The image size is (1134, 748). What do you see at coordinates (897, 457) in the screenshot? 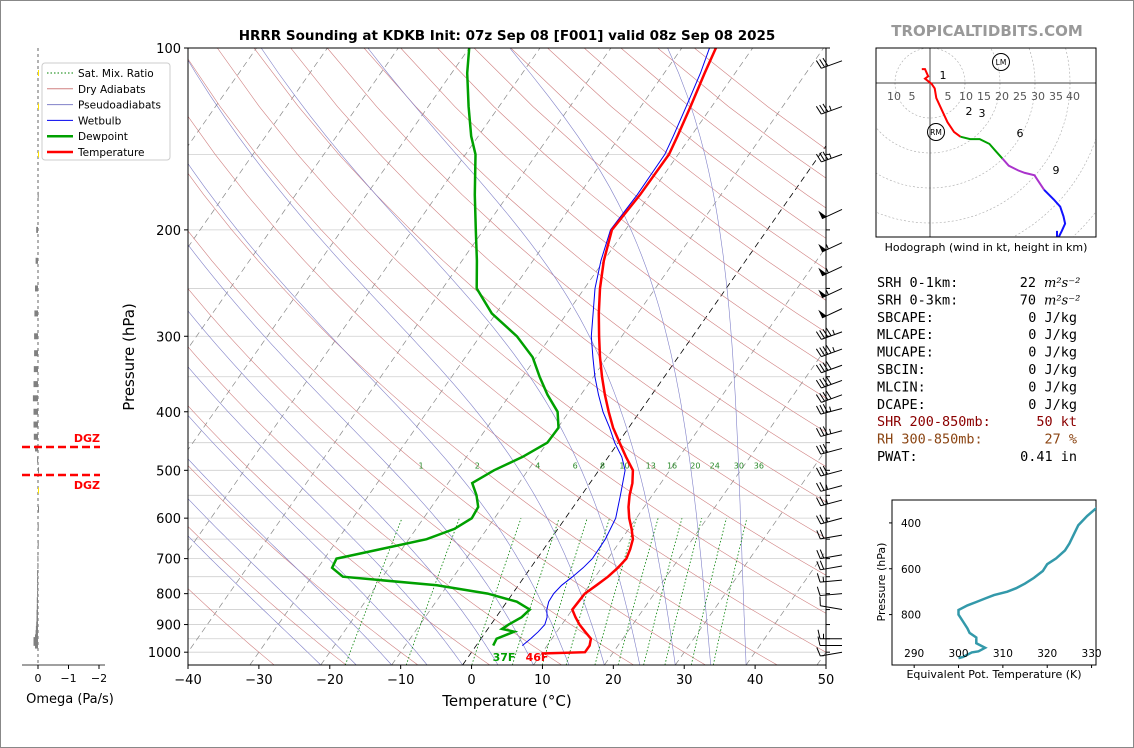
I see `index-label: PWAT:` at bounding box center [897, 457].